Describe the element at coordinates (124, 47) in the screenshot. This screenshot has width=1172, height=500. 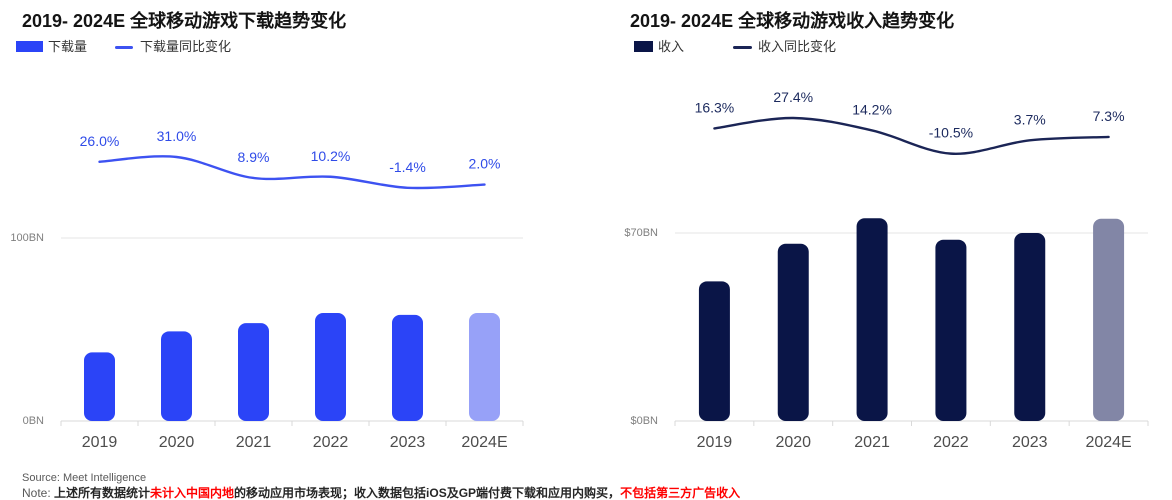
I see `downloads-line-legend-swatch` at that location.